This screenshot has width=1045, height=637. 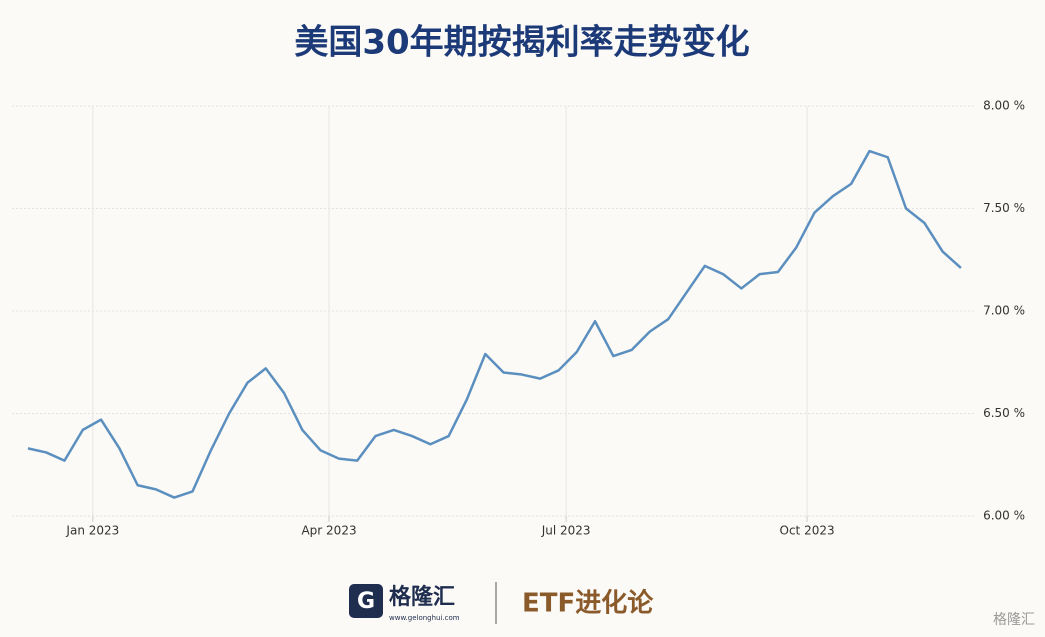 What do you see at coordinates (1004, 208) in the screenshot?
I see `y-tick-label: 7.50 %` at bounding box center [1004, 208].